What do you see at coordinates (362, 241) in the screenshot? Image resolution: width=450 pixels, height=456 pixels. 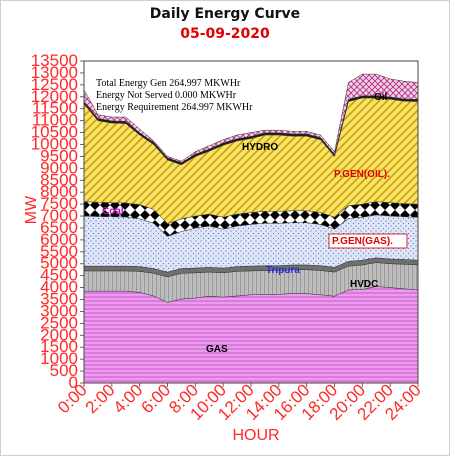 I see `series-label-p-gen-gas: P.GEN(GAS).` at bounding box center [362, 241].